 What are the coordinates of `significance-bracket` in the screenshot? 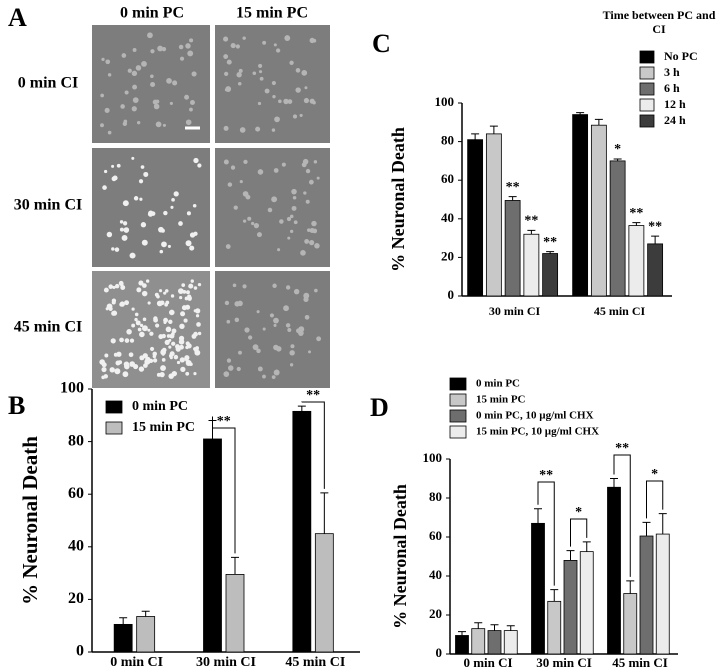 It's located at (313, 445).